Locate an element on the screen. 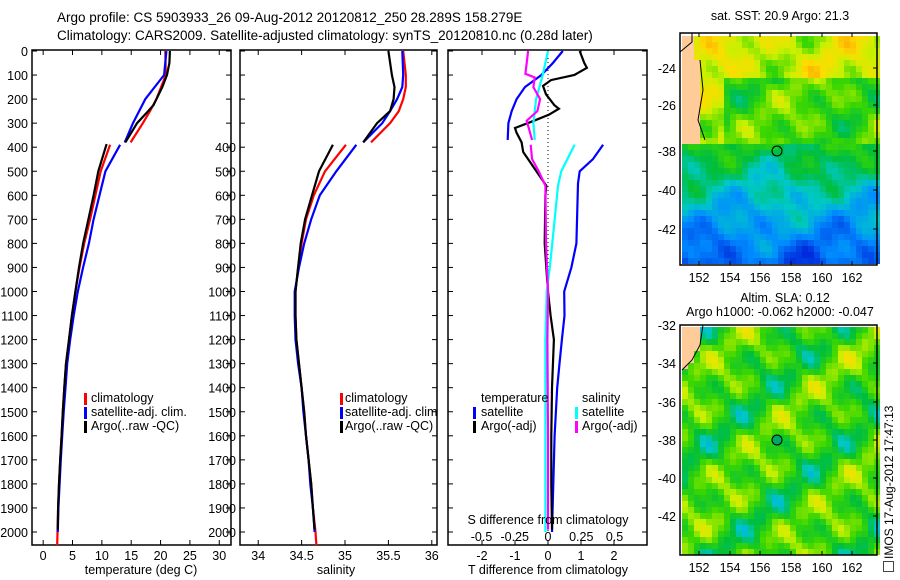 This screenshot has width=900, height=580. depth-tick-label: 400 is located at coordinates (17, 148).